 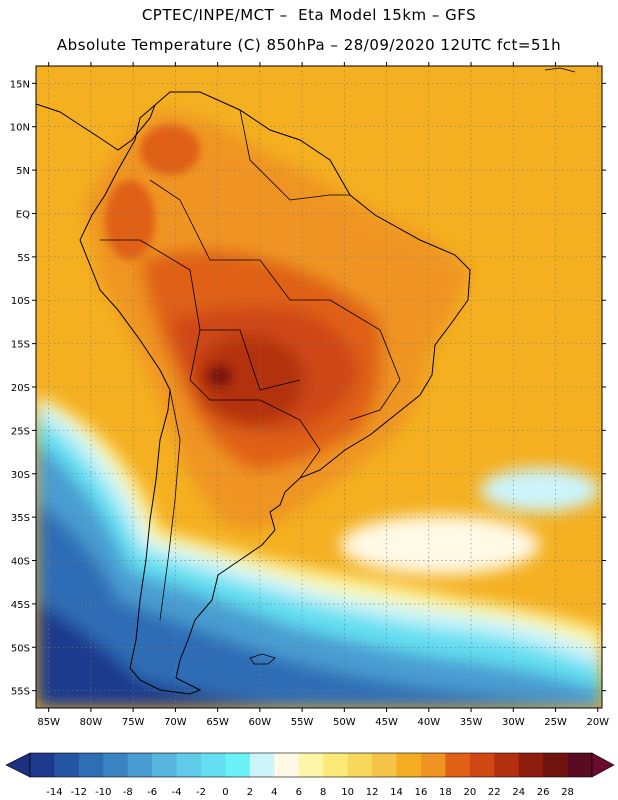 I want to click on lon-tick-label: 60W, so click(x=260, y=722).